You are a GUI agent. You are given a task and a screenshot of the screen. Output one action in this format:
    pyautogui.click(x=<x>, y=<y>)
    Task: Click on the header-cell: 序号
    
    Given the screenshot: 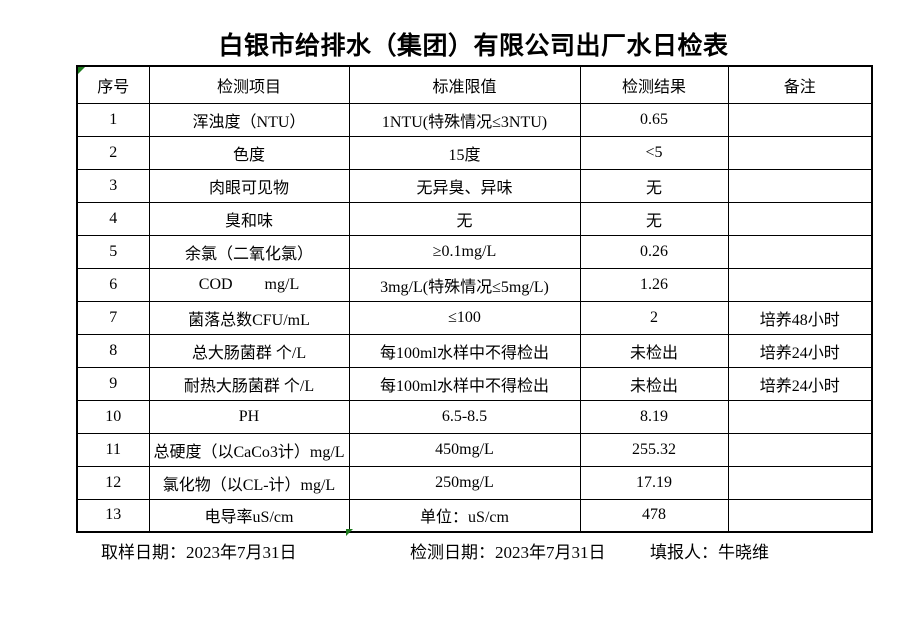 What is the action you would take?
    pyautogui.click(x=113, y=84)
    